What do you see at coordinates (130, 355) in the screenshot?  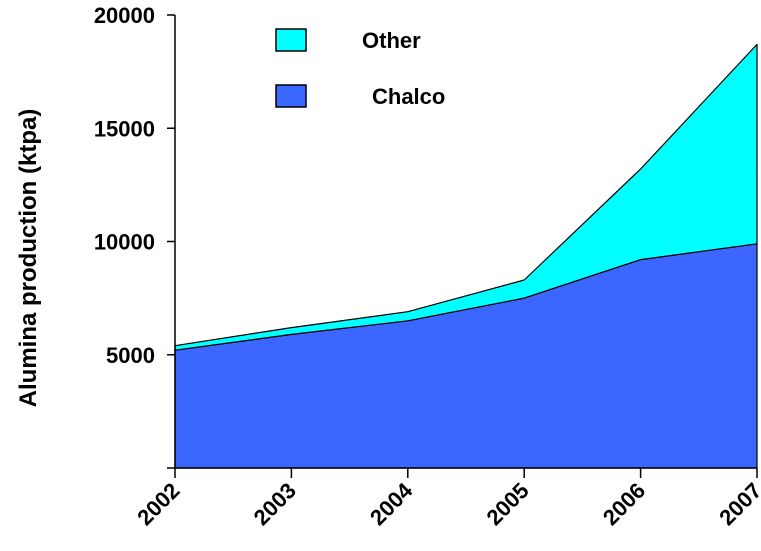 I see `y-tick-label: 5000` at bounding box center [130, 355].